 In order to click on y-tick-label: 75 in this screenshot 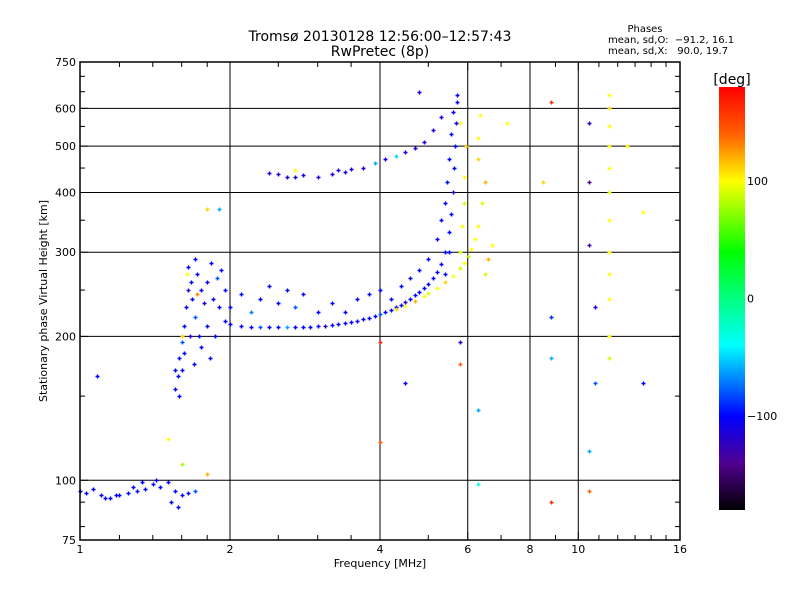, I will do `click(69, 540)`.